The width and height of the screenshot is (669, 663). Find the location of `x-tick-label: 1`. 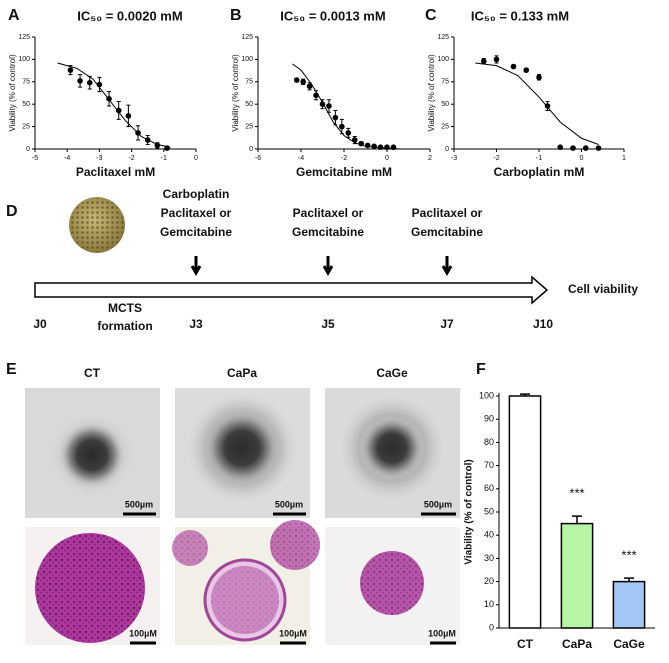

x-tick-label: 1 is located at coordinates (624, 158).